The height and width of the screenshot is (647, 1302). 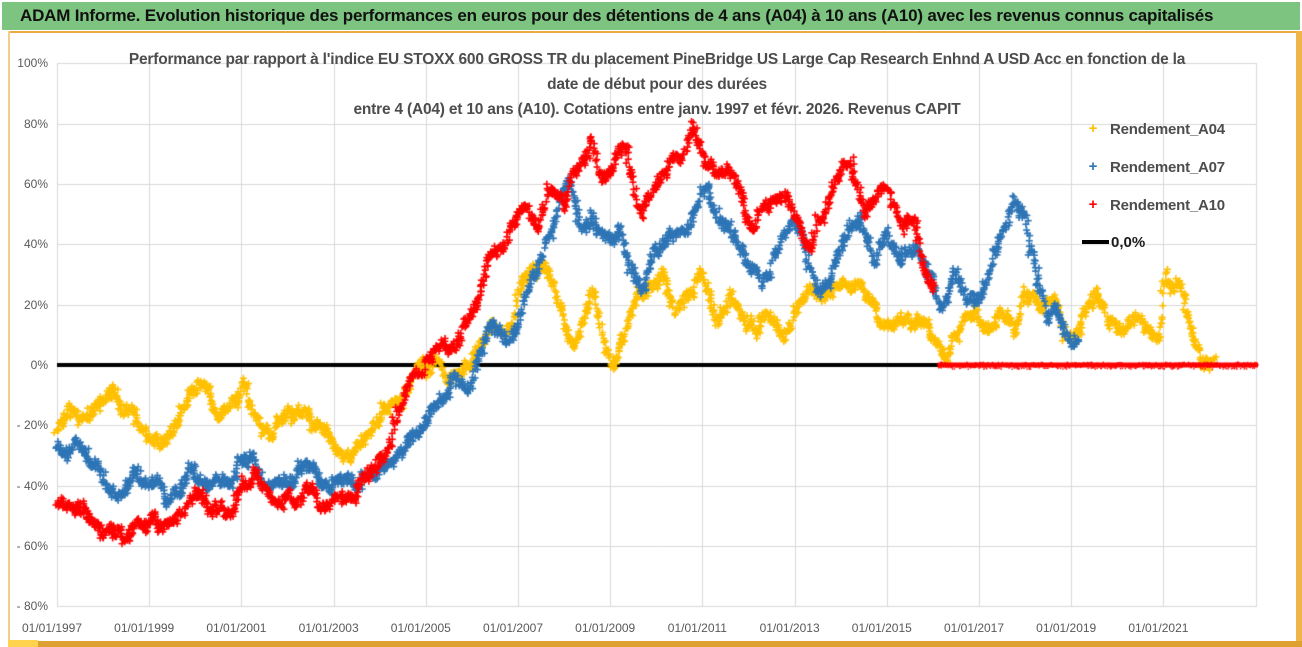 What do you see at coordinates (654, 32) in the screenshot?
I see `chart-border-top` at bounding box center [654, 32].